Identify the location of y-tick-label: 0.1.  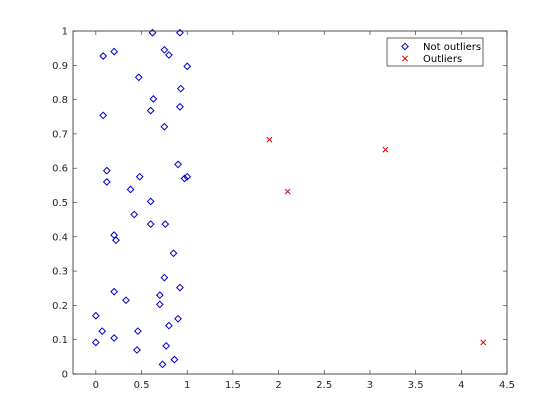
(60, 340).